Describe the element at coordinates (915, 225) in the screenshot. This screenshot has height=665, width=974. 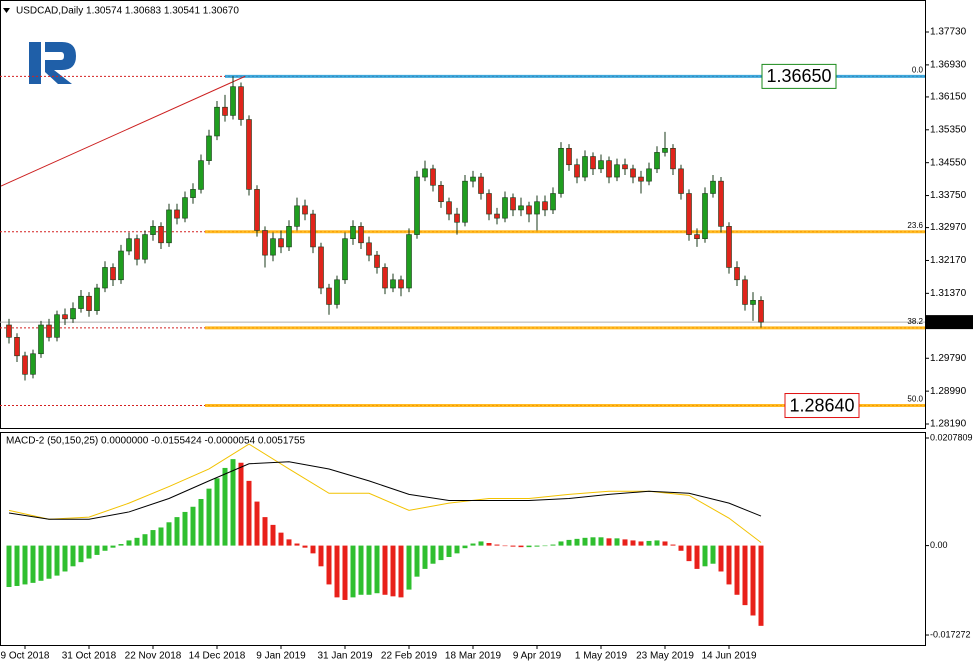
I see `fib-level-label: 23.6` at that location.